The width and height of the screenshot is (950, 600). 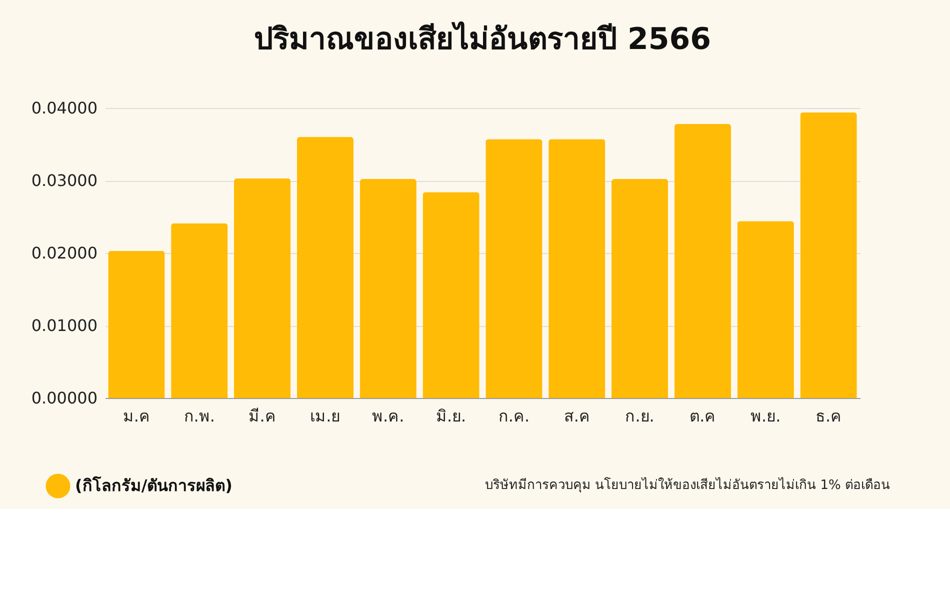 What do you see at coordinates (703, 416) in the screenshot?
I see `x-tick-label: ต.ค` at bounding box center [703, 416].